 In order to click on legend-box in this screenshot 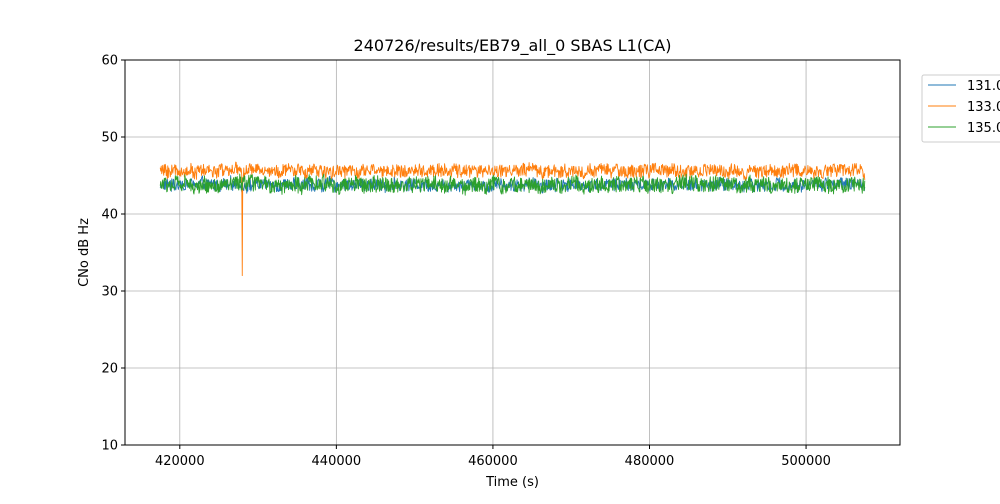, I will do `click(960, 108)`.